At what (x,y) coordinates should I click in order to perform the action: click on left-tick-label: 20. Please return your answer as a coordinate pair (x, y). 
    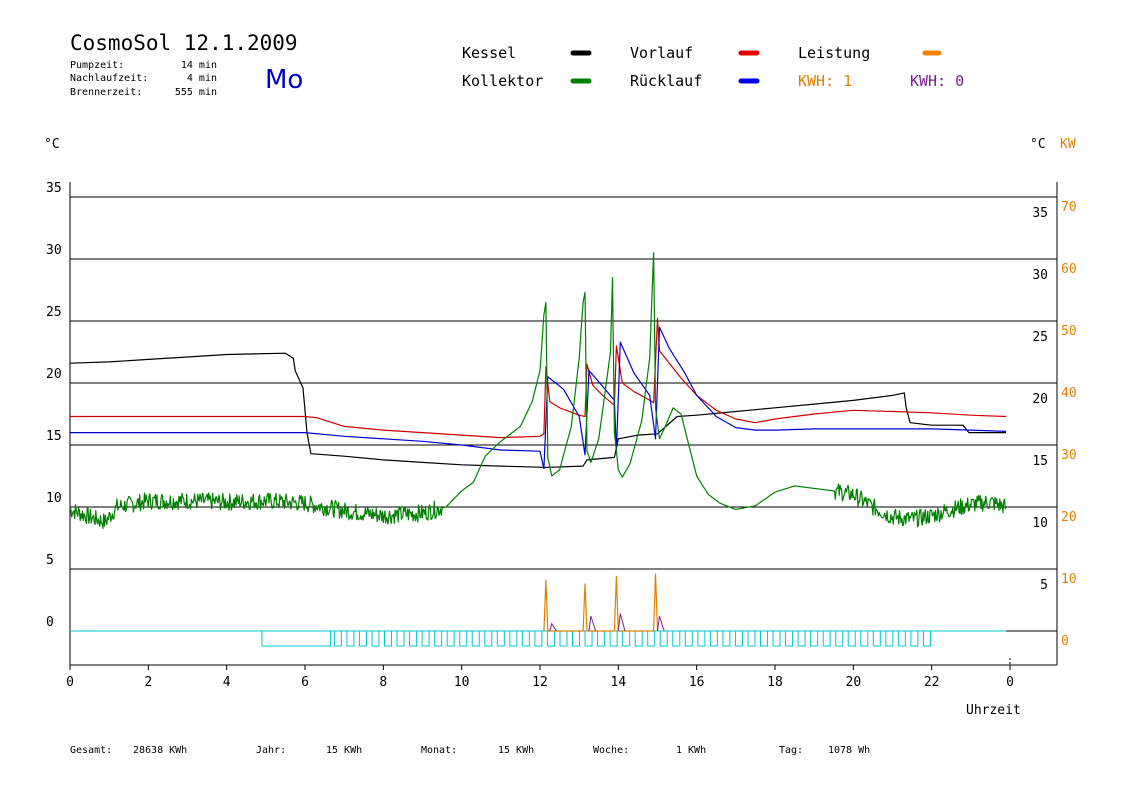
    Looking at the image, I should click on (54, 374).